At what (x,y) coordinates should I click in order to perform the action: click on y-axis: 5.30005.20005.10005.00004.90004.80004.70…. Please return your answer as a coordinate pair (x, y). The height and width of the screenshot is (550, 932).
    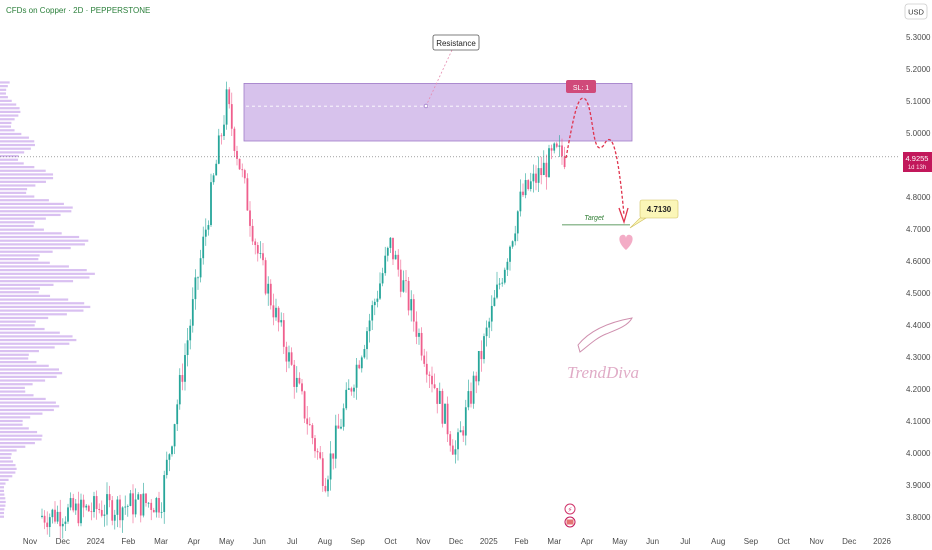
    Looking at the image, I should click on (916, 275).